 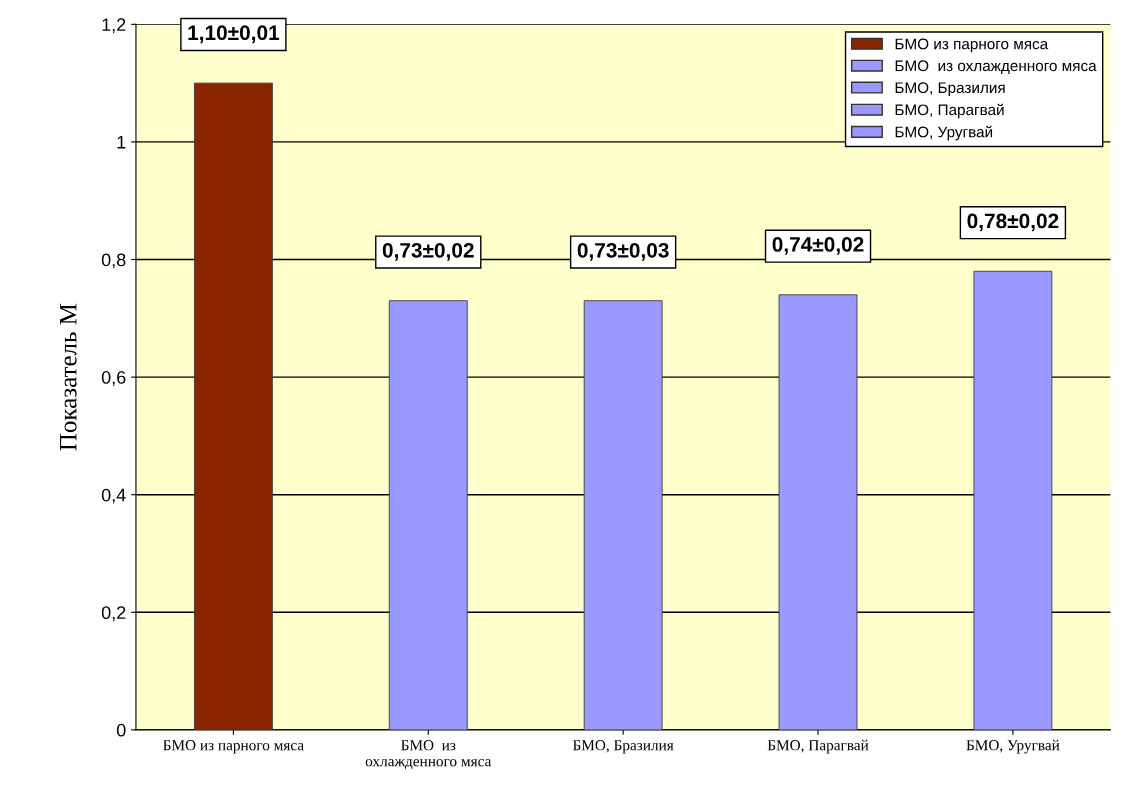 What do you see at coordinates (949, 111) in the screenshot?
I see `legend-label: БМО, Парагвай` at bounding box center [949, 111].